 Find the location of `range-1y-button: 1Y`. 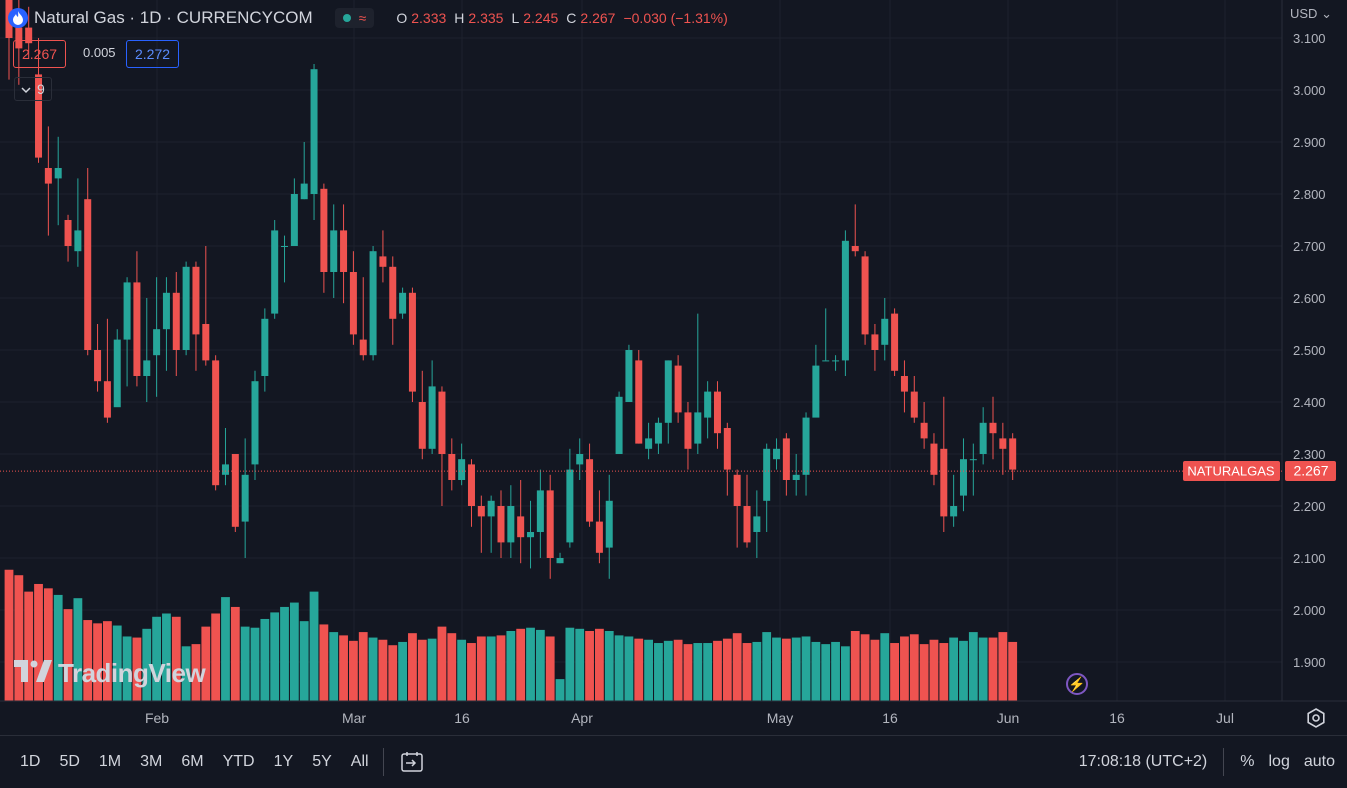

range-1y-button: 1Y is located at coordinates (283, 761).